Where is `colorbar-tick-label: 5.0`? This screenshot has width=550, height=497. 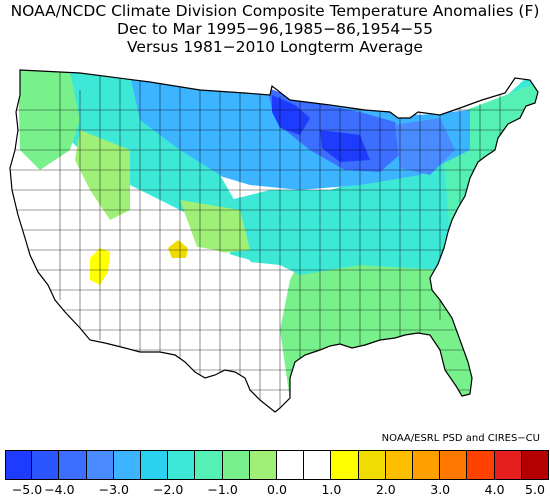
colorbar-tick-label: 5.0 is located at coordinates (535, 489).